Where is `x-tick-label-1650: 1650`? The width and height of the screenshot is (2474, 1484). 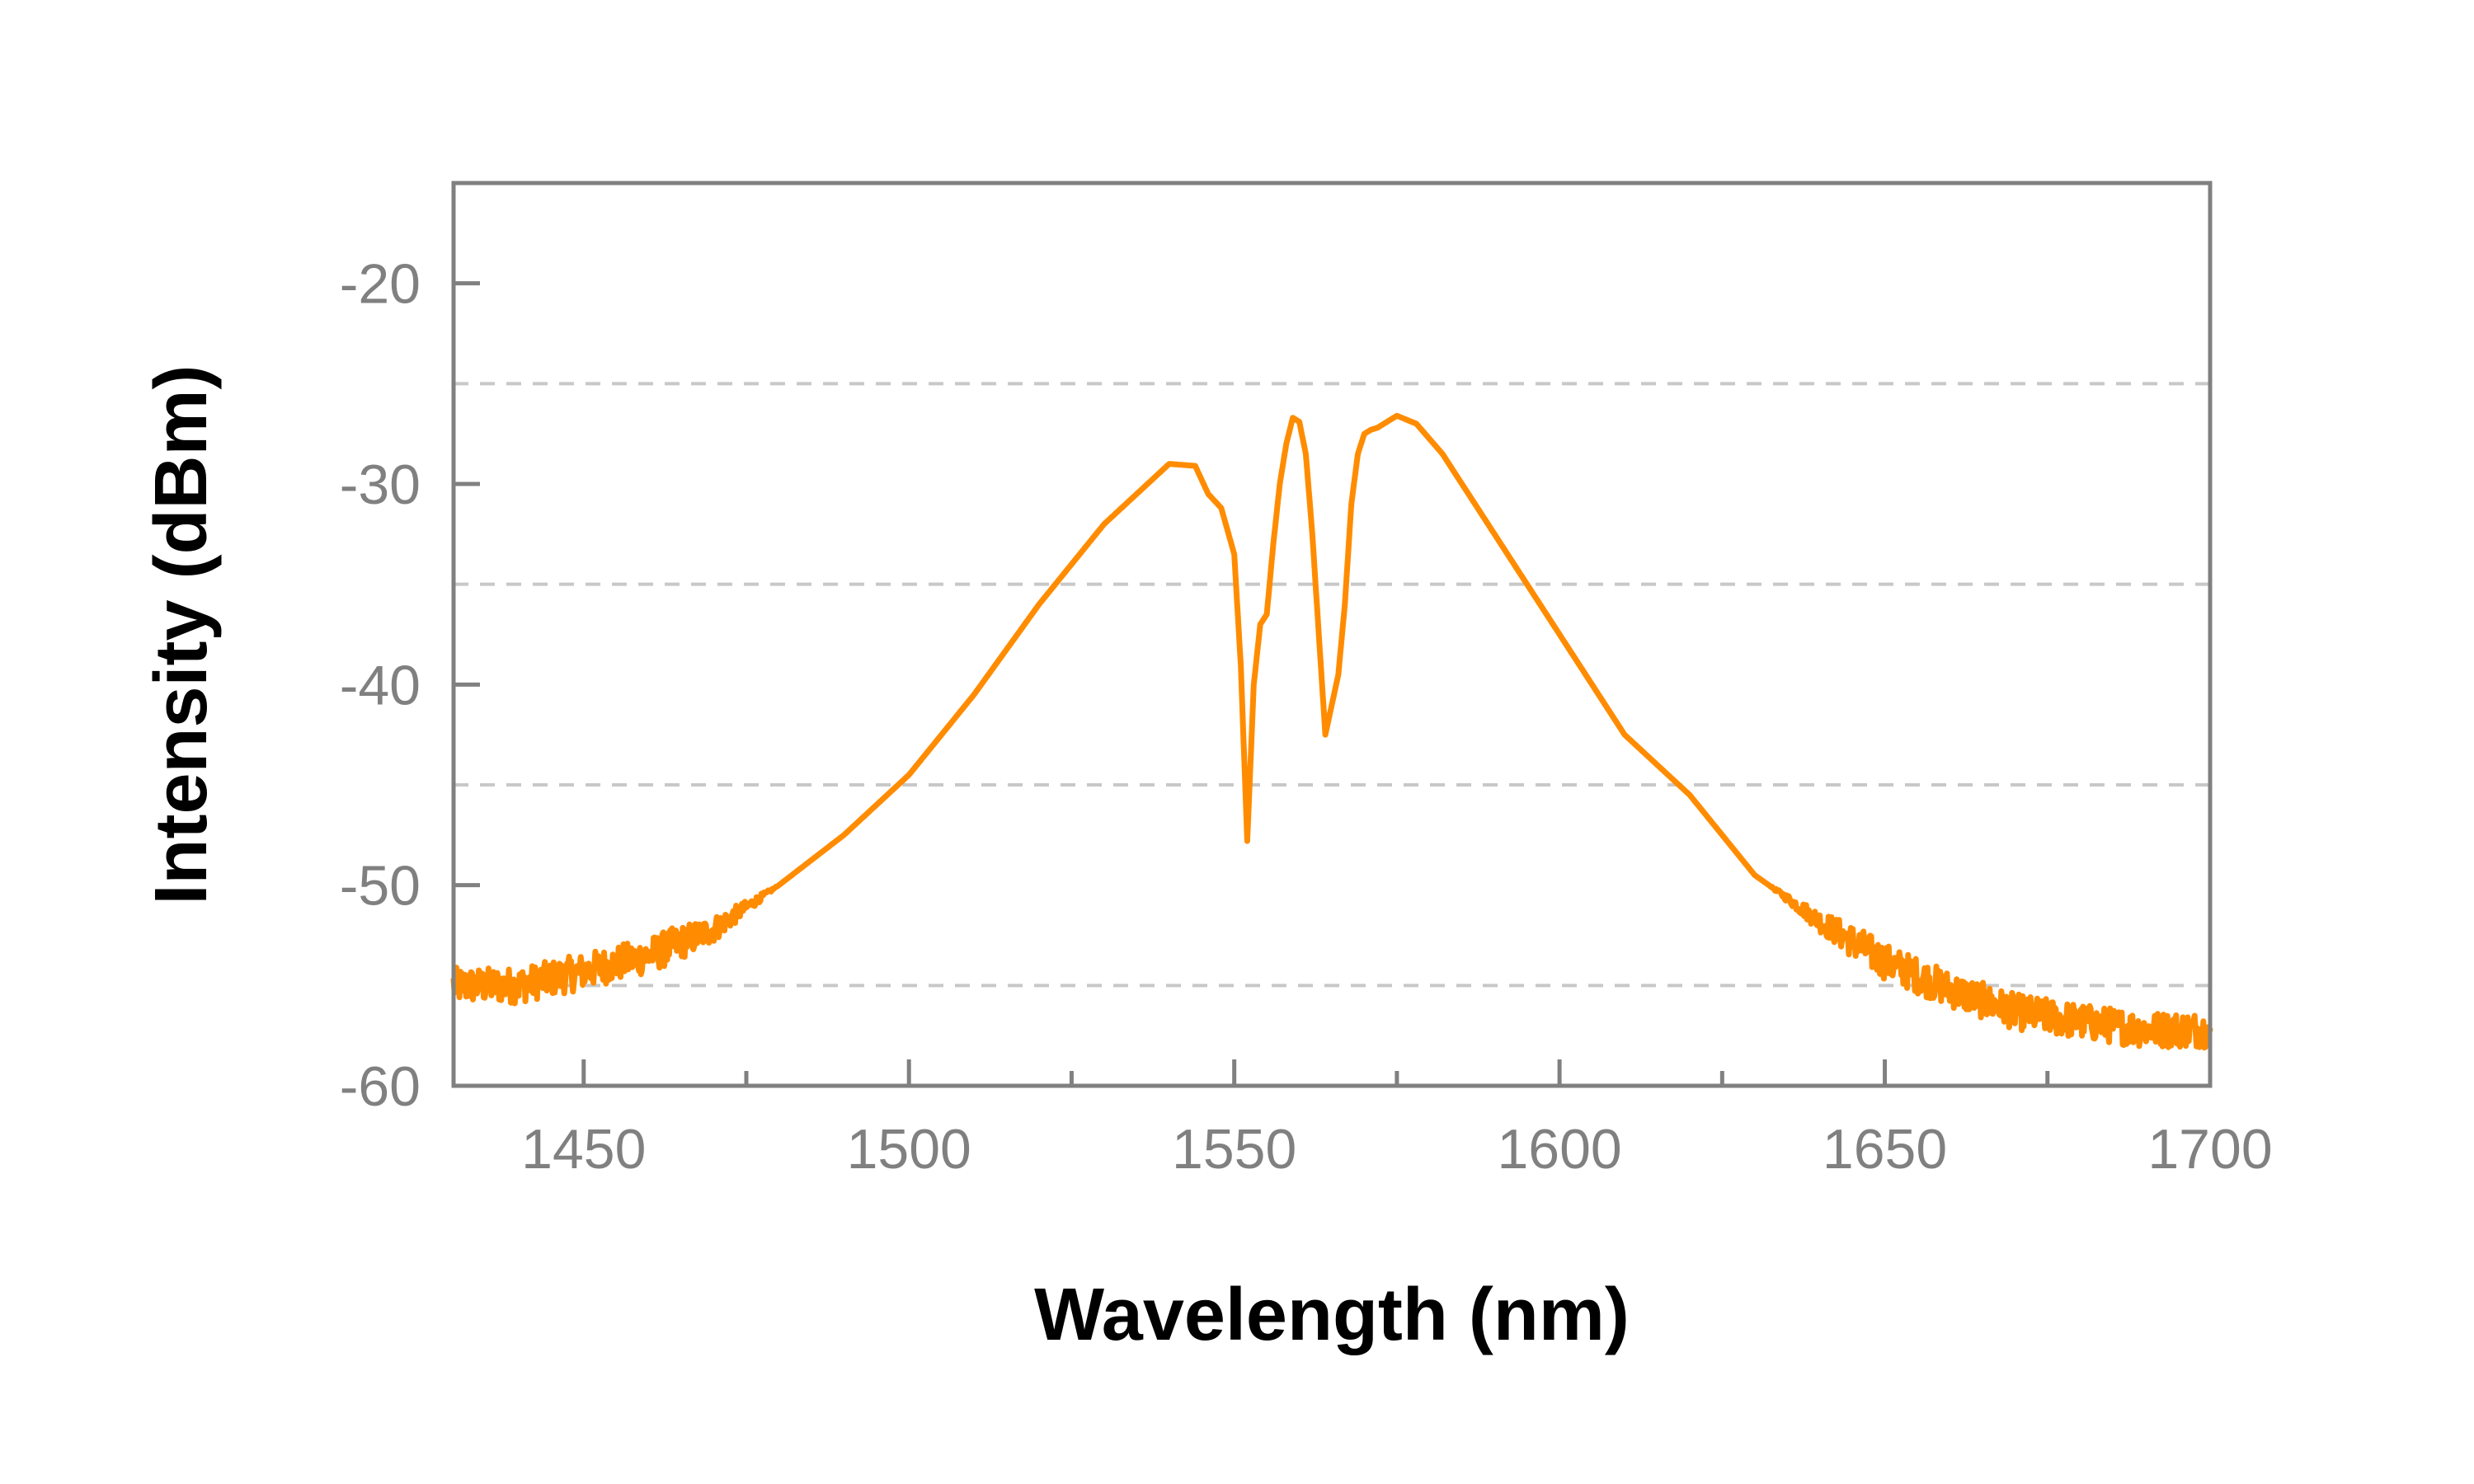 x-tick-label-1650: 1650 is located at coordinates (1885, 1149).